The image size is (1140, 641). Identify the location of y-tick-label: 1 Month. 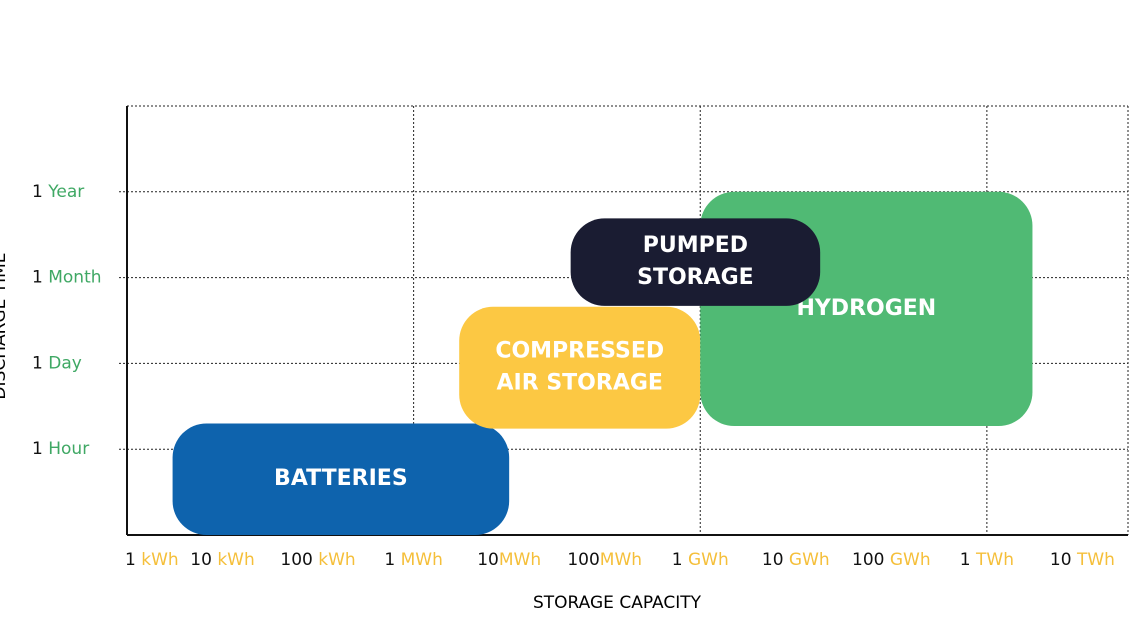
(67, 278).